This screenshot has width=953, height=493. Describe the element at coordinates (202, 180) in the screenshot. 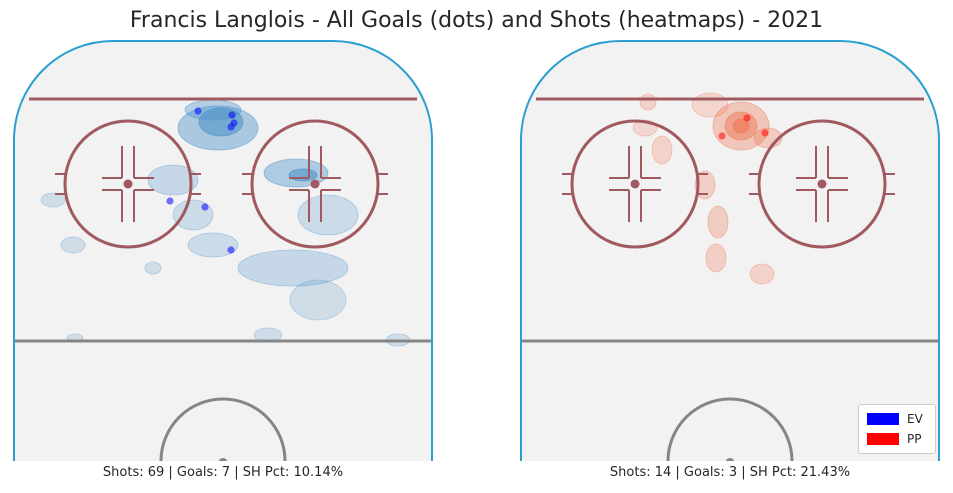

I see `goal-markers-left` at that location.